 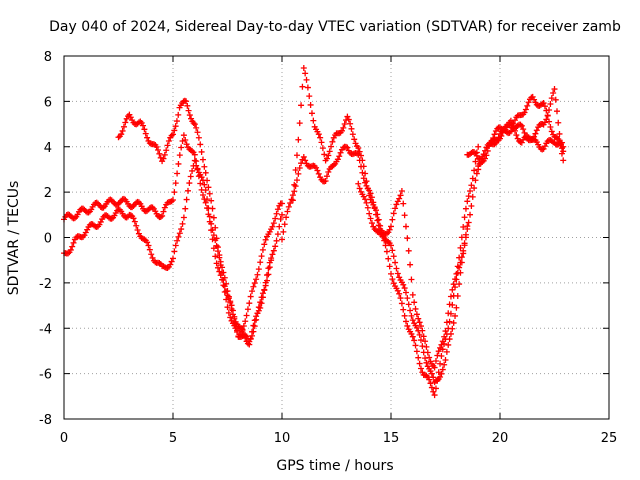 I want to click on series-track-c, so click(x=200, y=222).